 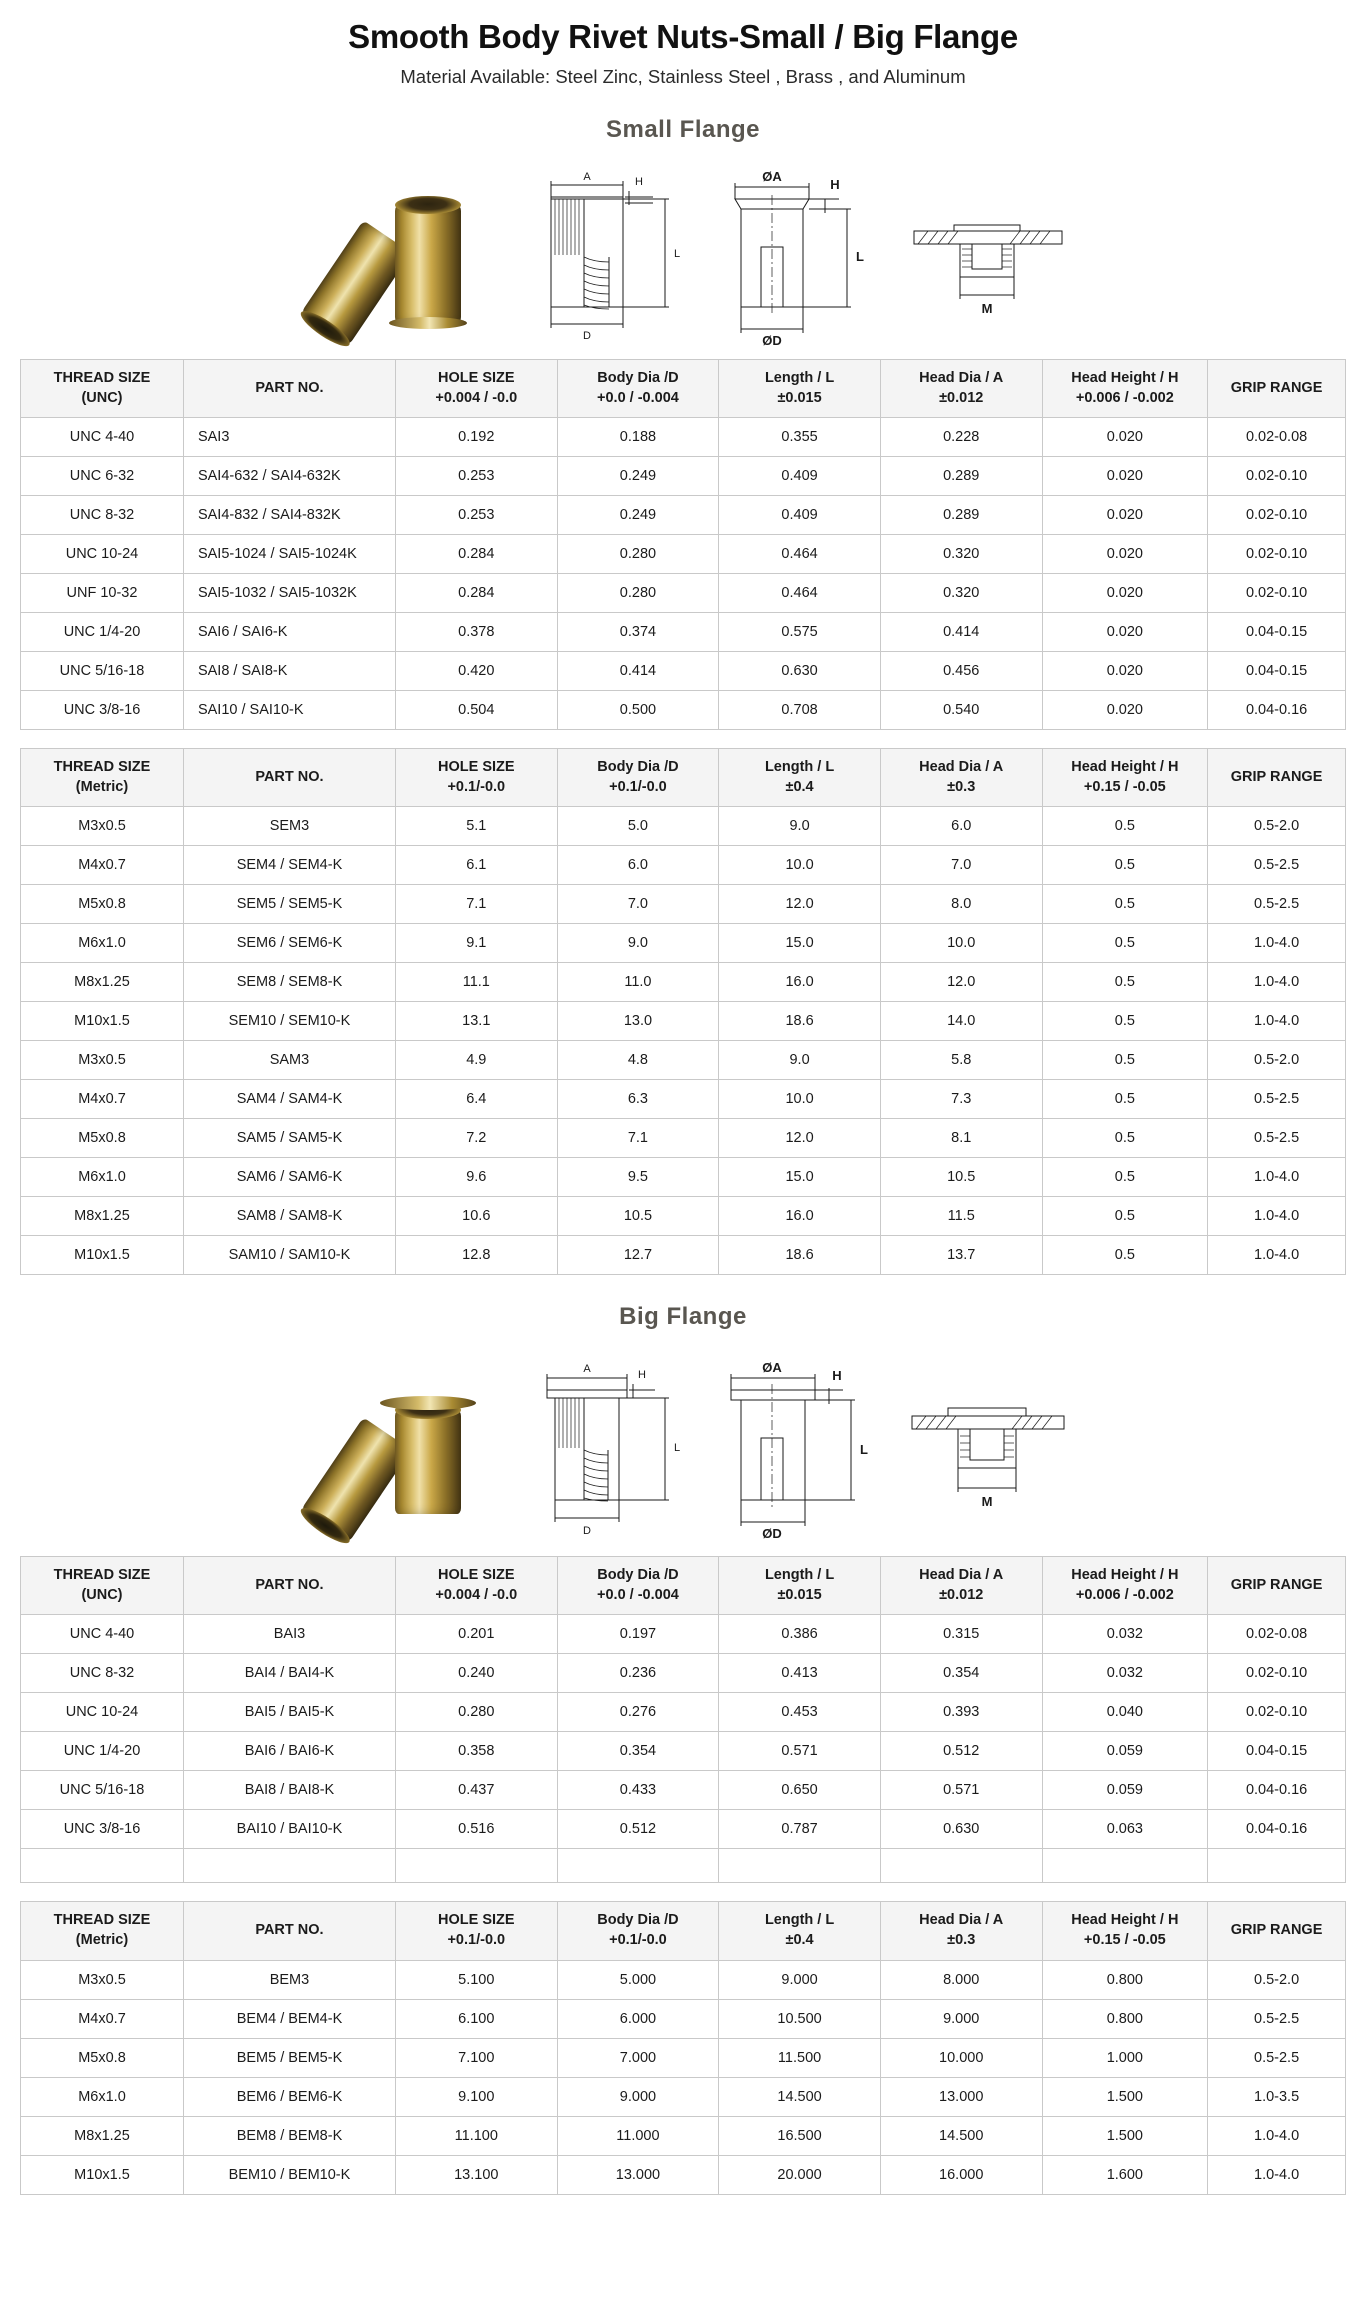 I want to click on cell-hole-size: 9.1, so click(x=476, y=943).